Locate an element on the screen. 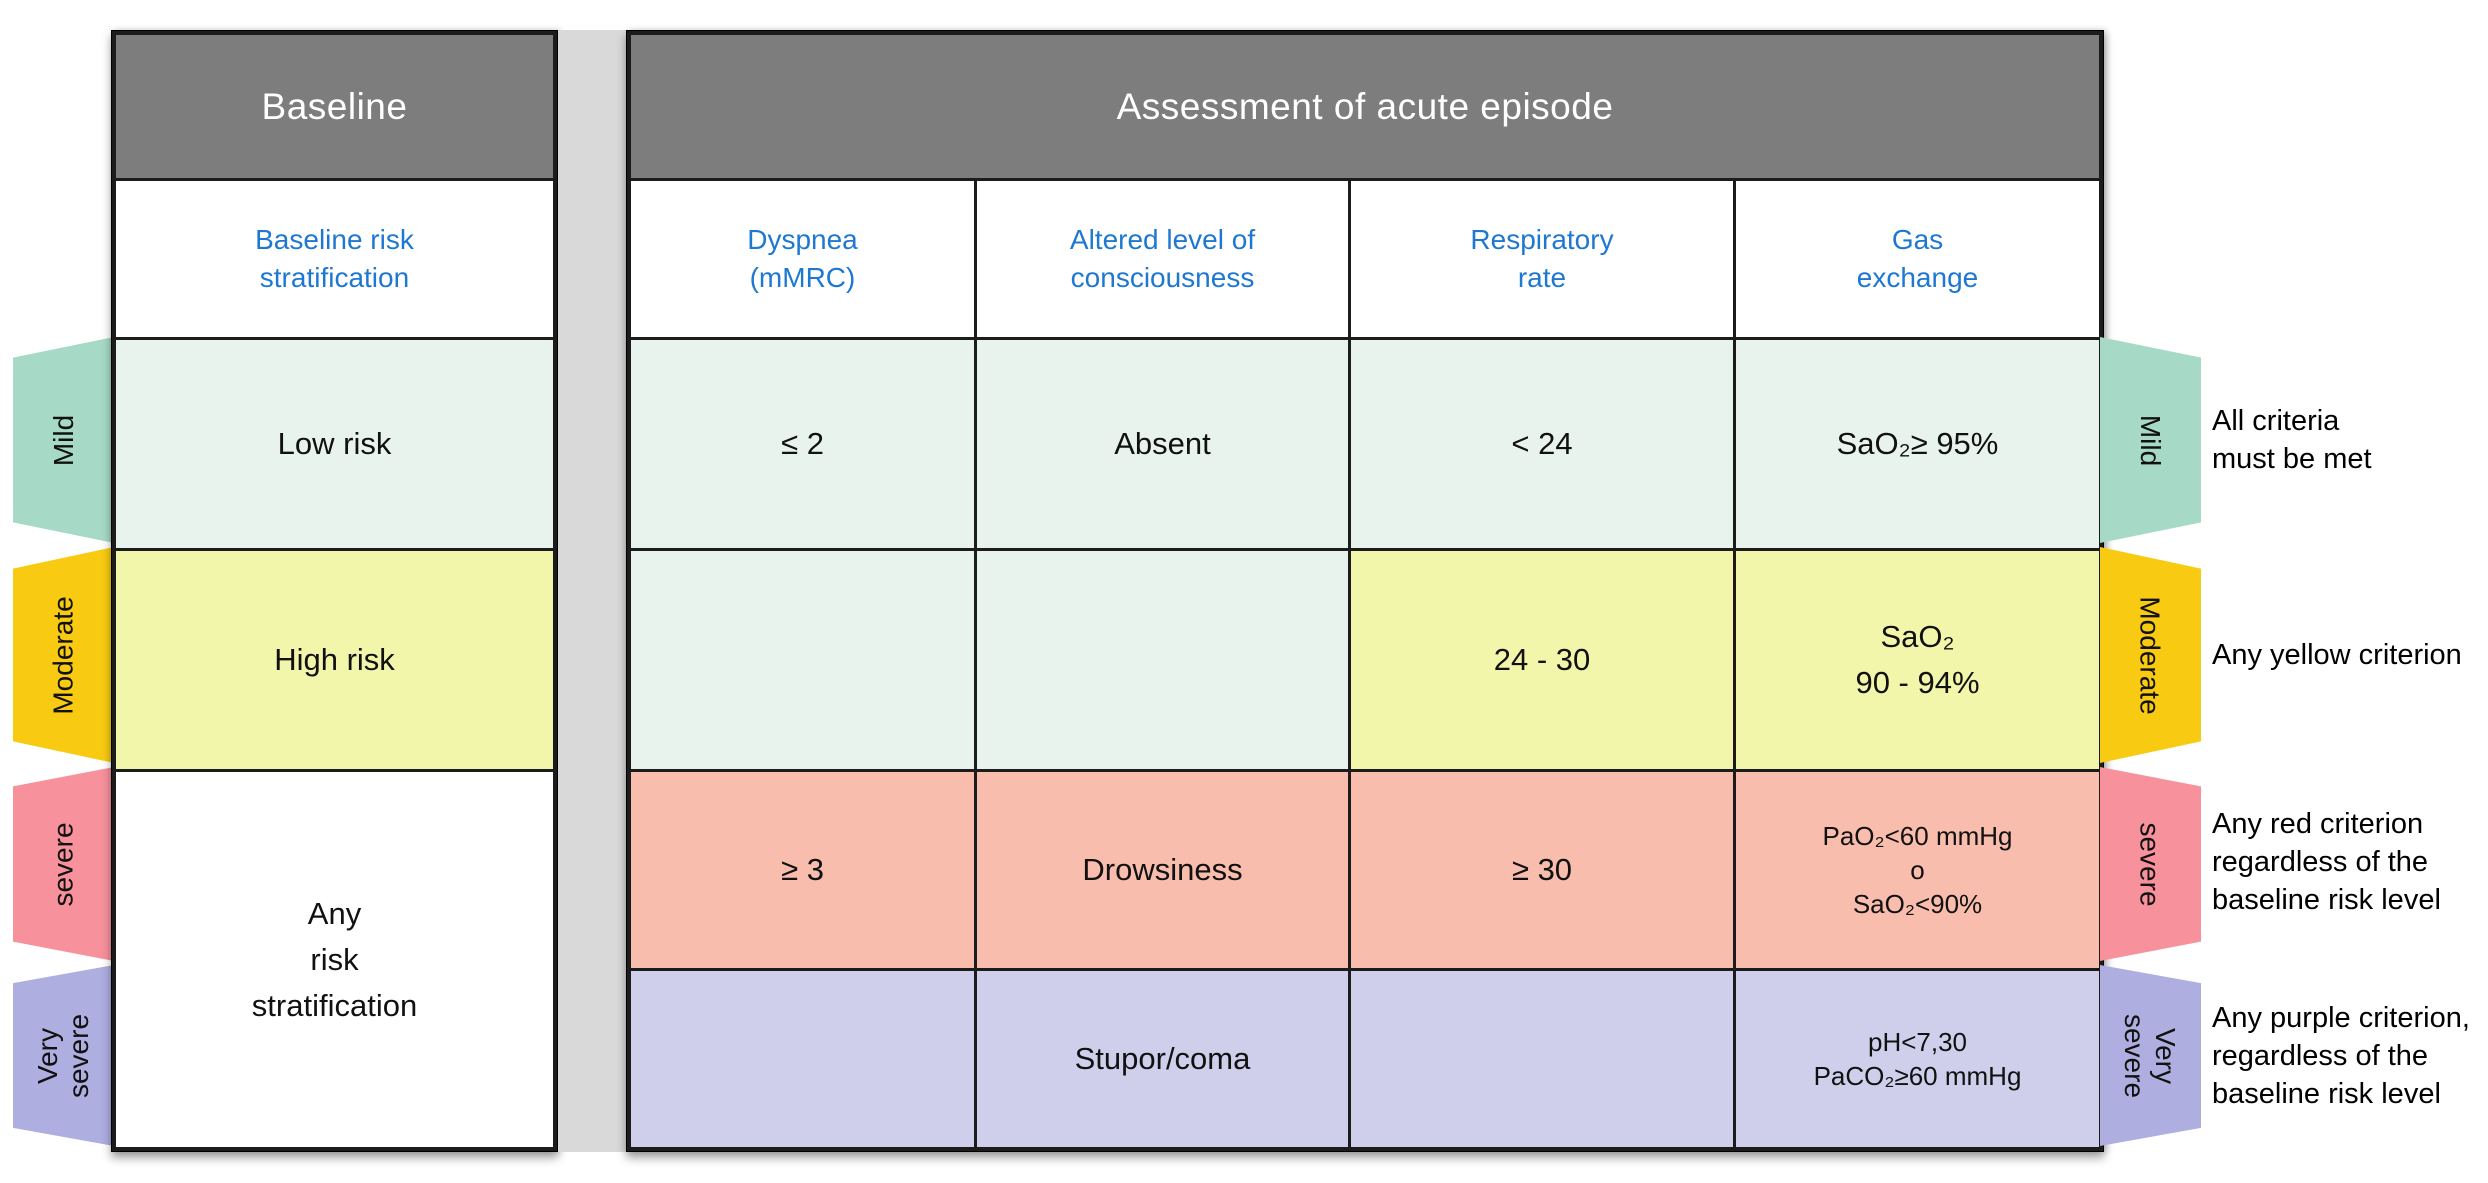 This screenshot has width=2488, height=1183. severity-tab-left-mild: Mild is located at coordinates (63, 440).